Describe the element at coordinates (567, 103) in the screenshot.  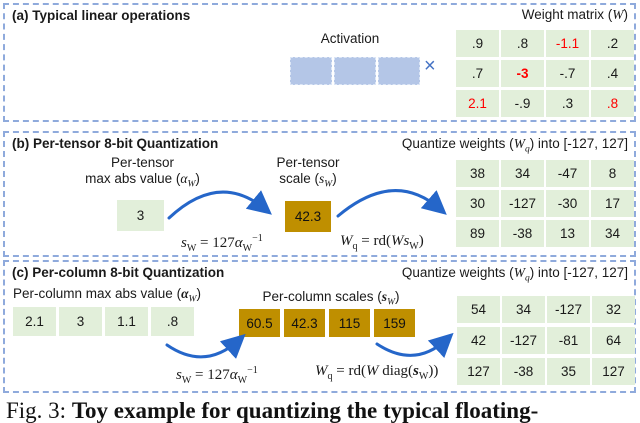
I see `matrix-cell: .3` at that location.